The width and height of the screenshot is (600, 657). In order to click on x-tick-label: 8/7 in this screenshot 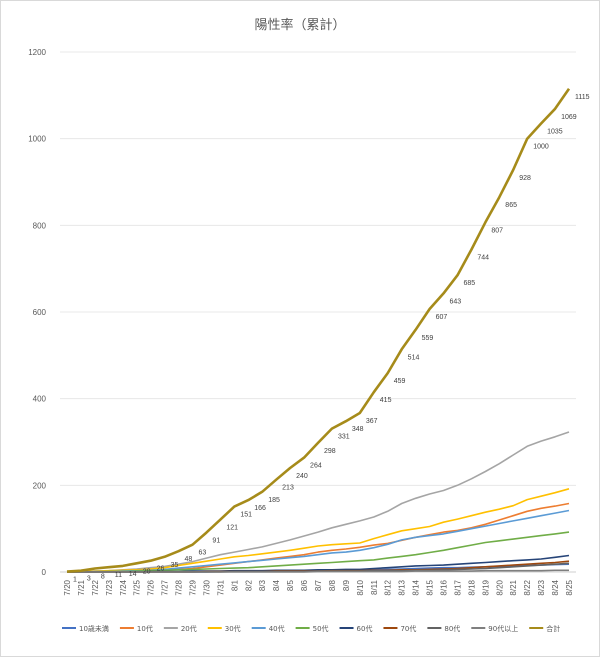, I will do `click(318, 585)`.